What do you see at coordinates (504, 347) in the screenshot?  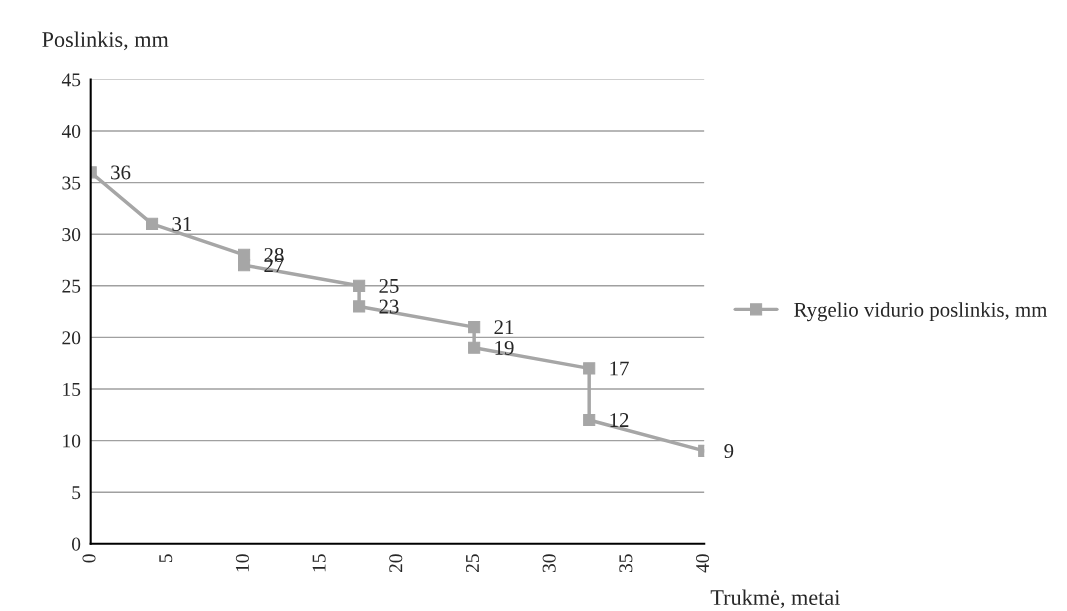 I see `data-label: 19` at bounding box center [504, 347].